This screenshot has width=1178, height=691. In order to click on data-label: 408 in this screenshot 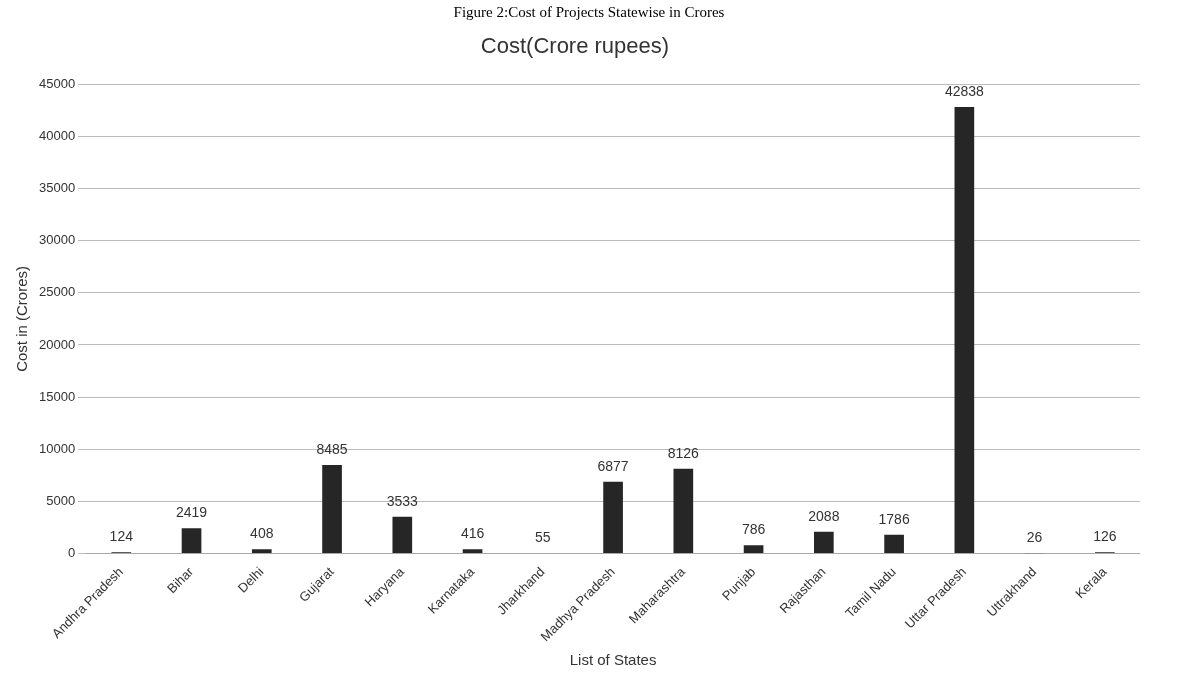, I will do `click(262, 533)`.